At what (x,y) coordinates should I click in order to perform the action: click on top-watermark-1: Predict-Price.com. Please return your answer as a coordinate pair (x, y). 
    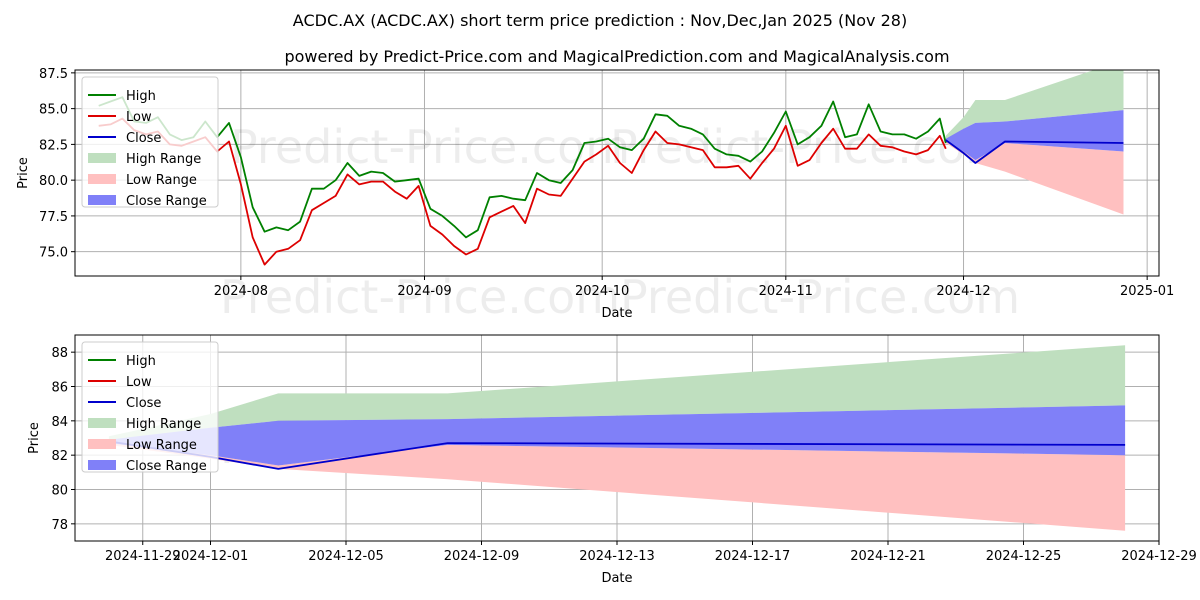
    Looking at the image, I should click on (430, 147).